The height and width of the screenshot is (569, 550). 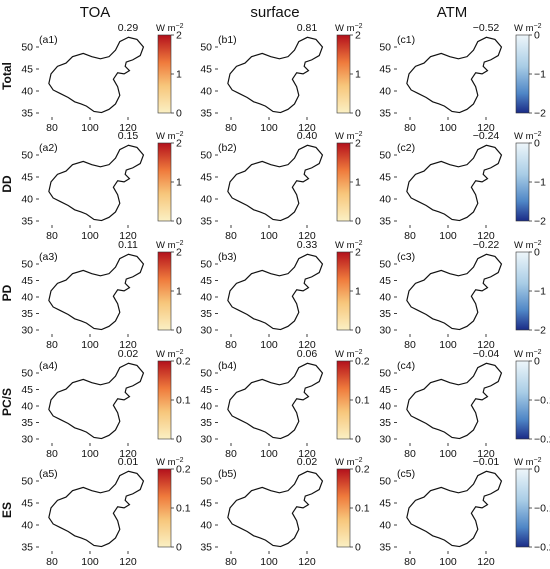 I want to click on x-tick-label: 100, so click(x=90, y=128).